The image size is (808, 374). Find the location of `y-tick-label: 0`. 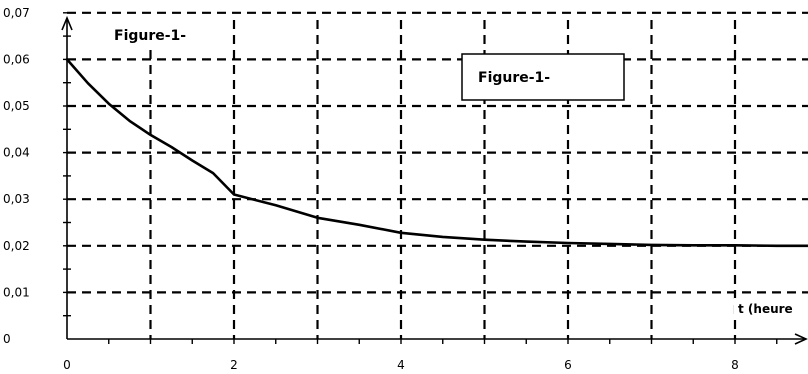

y-tick-label: 0 is located at coordinates (7, 339).